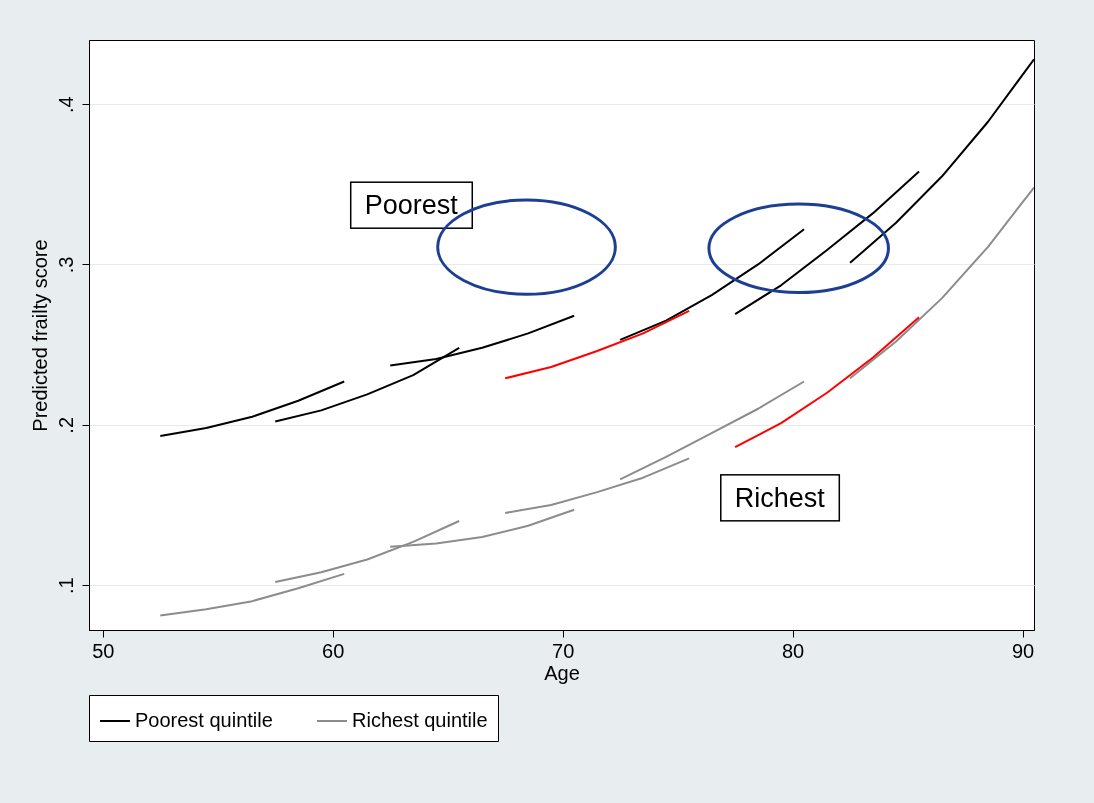 Image resolution: width=1094 pixels, height=803 pixels. I want to click on x-axis-title: Age, so click(562, 672).